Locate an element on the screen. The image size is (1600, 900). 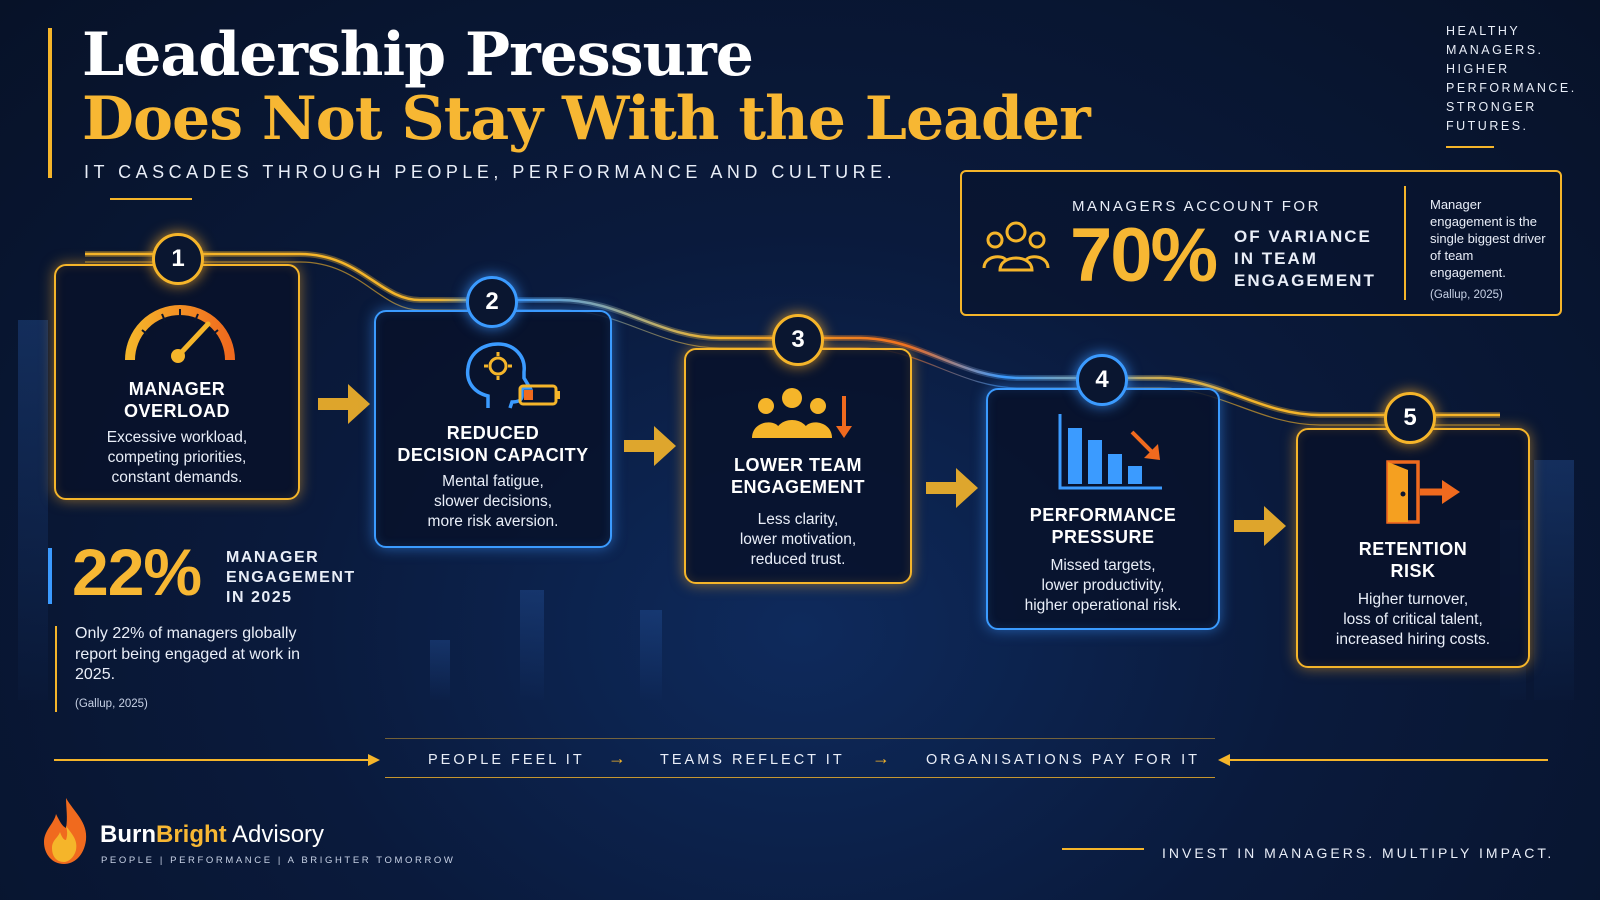
tagline-line: HEALTHY is located at coordinates (1483, 31).